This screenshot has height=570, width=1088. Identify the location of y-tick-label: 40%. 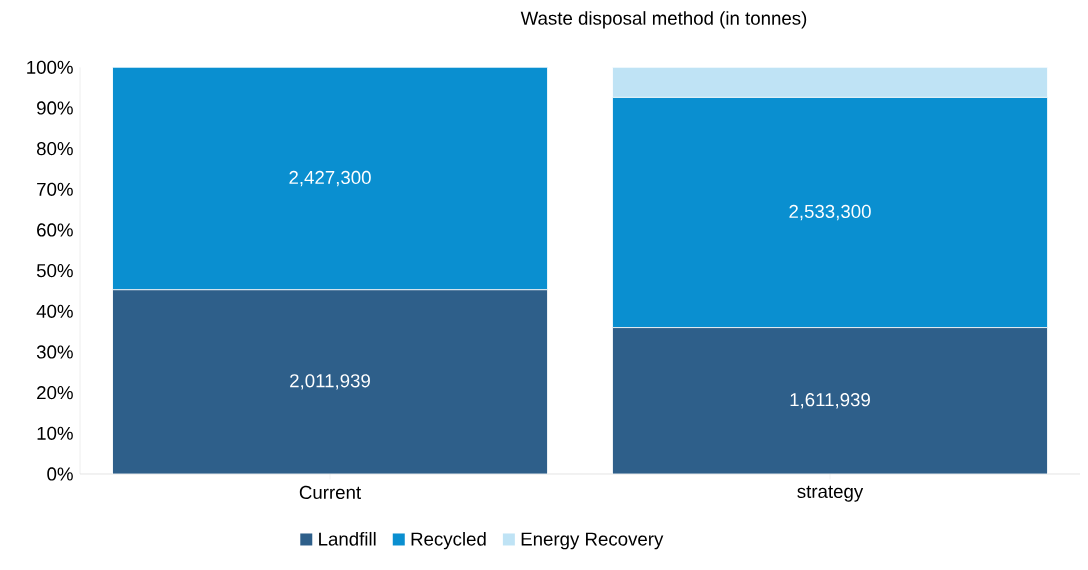
(54, 311).